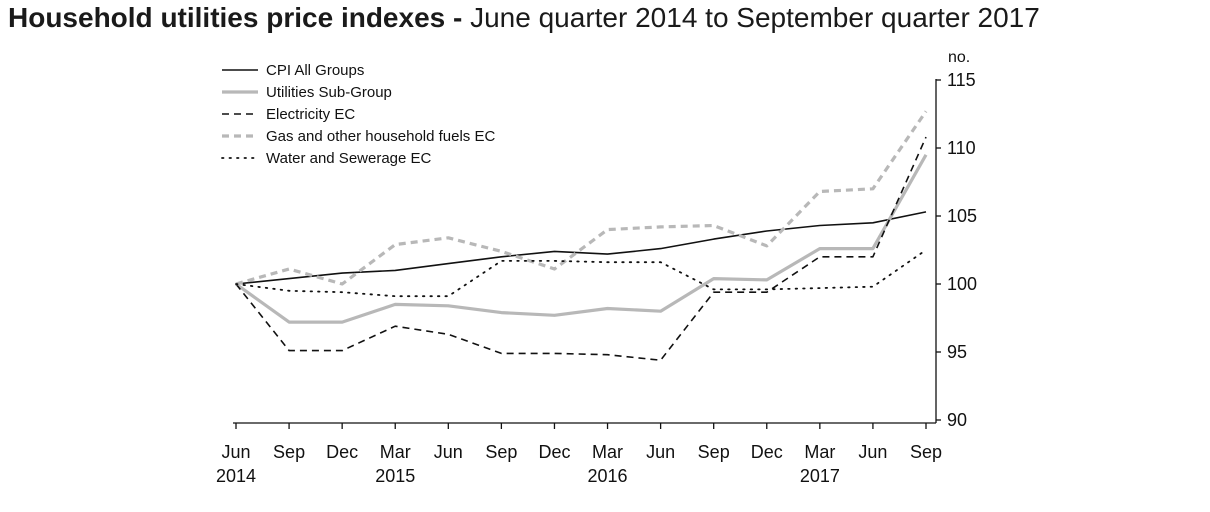  What do you see at coordinates (315, 70) in the screenshot?
I see `legend-label: CPI All Groups` at bounding box center [315, 70].